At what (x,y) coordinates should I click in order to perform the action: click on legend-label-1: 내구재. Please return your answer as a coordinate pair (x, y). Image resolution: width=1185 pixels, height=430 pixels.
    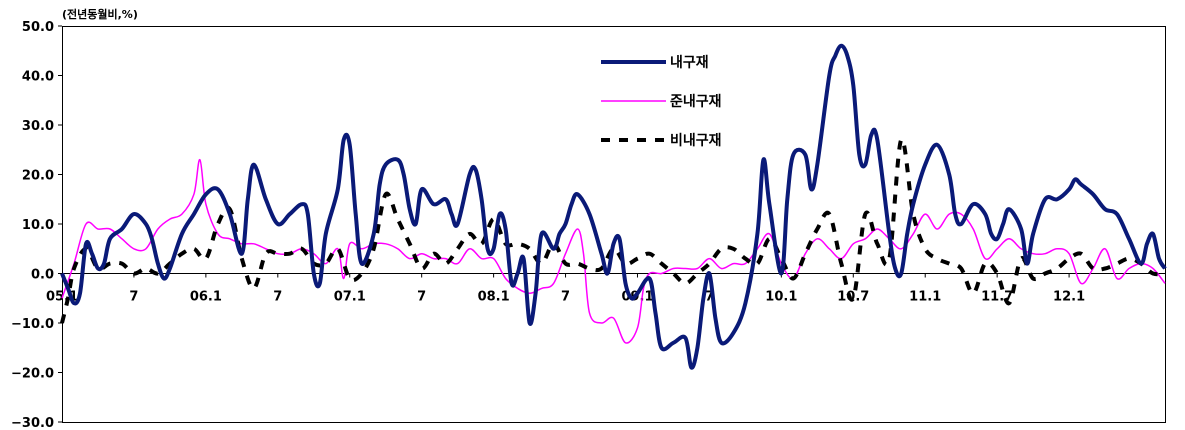
    Looking at the image, I should click on (689, 63).